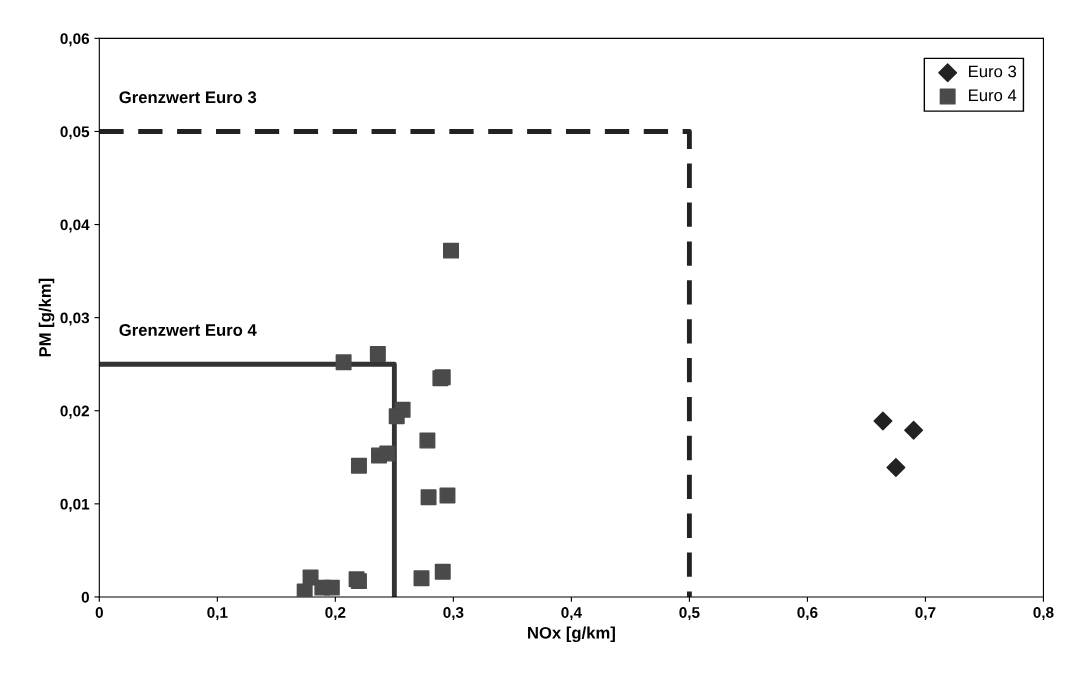  Describe the element at coordinates (85, 597) in the screenshot. I see `y-tick-label: 0` at that location.